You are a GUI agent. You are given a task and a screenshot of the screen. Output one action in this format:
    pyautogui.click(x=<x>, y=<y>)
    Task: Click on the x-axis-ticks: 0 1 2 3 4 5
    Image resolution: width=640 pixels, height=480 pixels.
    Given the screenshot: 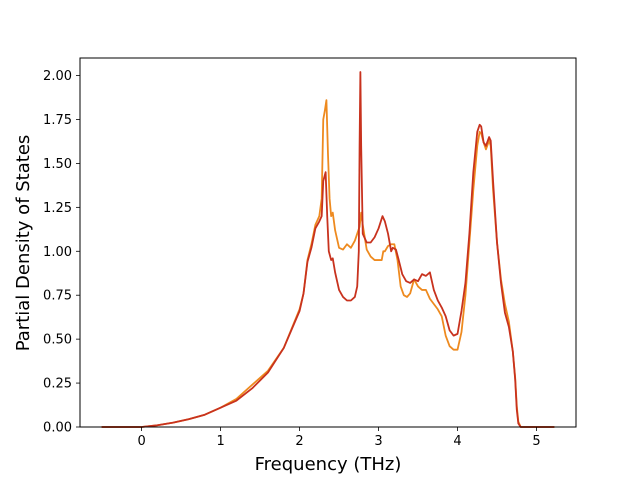 What is the action you would take?
    pyautogui.click(x=339, y=438)
    